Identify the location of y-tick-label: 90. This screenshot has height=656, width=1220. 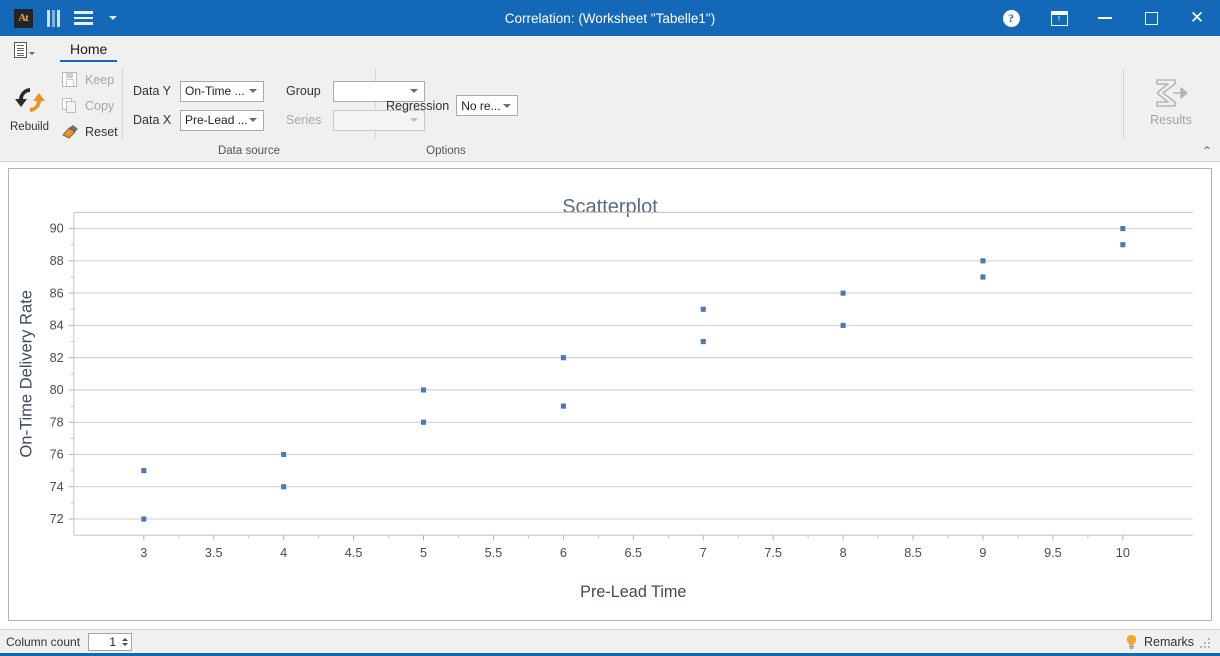
(57, 228).